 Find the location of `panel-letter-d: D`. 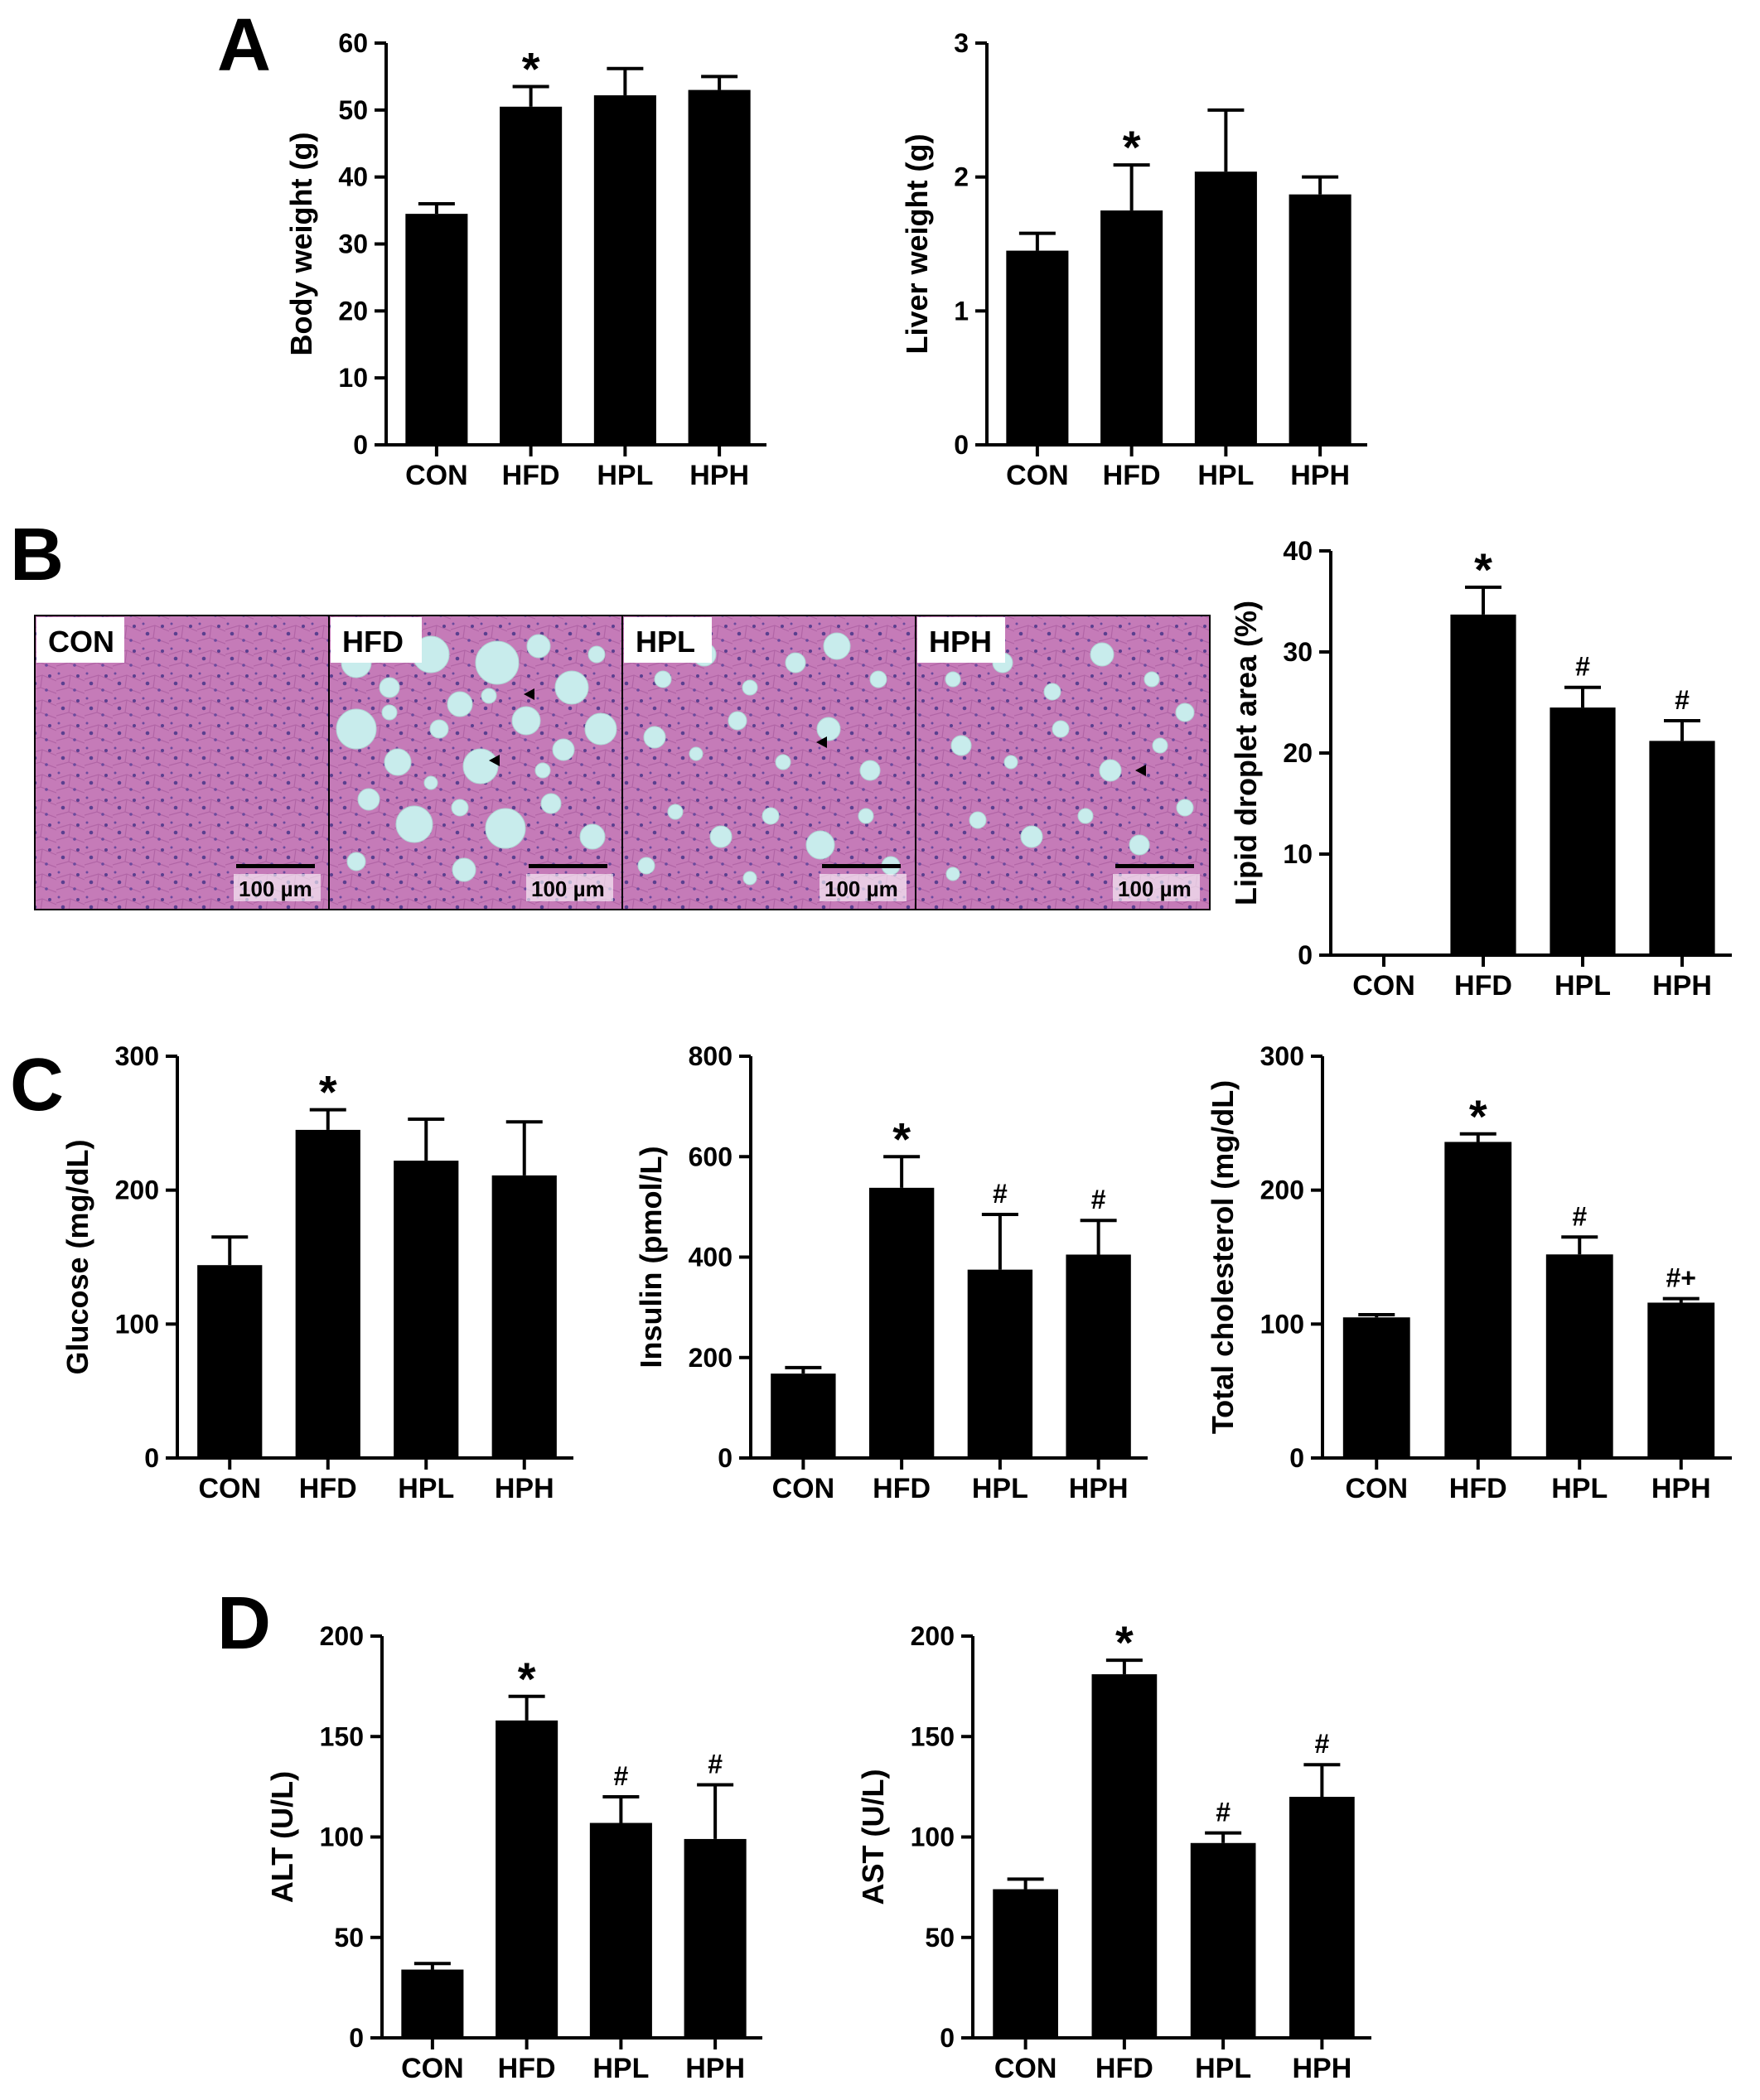

panel-letter-d: D is located at coordinates (244, 1623).